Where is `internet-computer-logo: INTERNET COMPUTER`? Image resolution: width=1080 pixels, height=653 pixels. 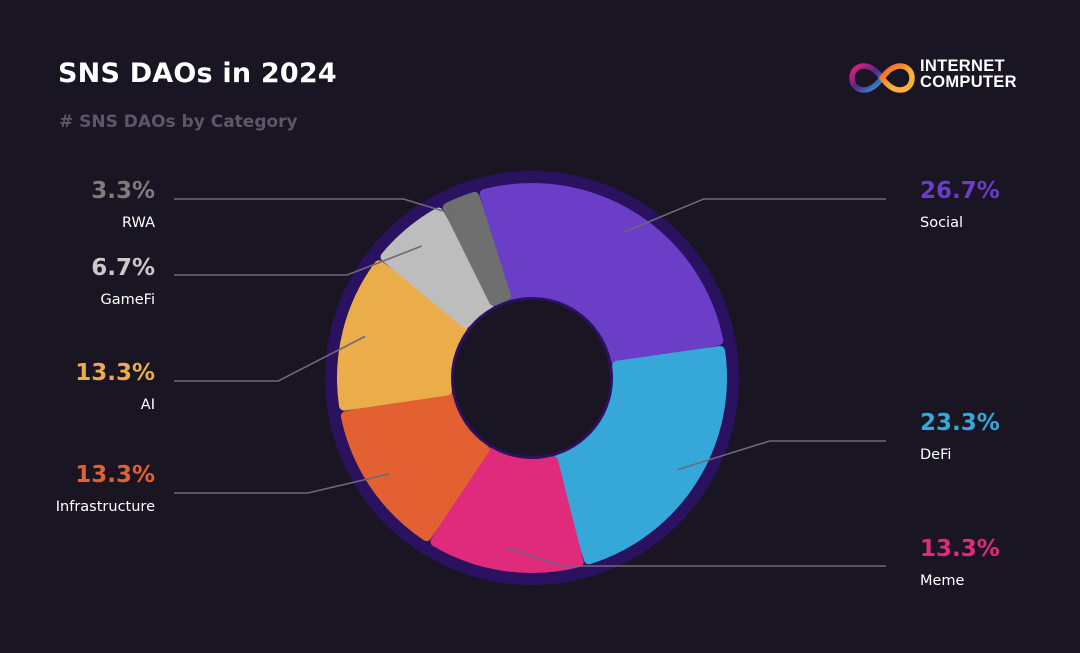
internet-computer-logo: INTERNET COMPUTER is located at coordinates (943, 78).